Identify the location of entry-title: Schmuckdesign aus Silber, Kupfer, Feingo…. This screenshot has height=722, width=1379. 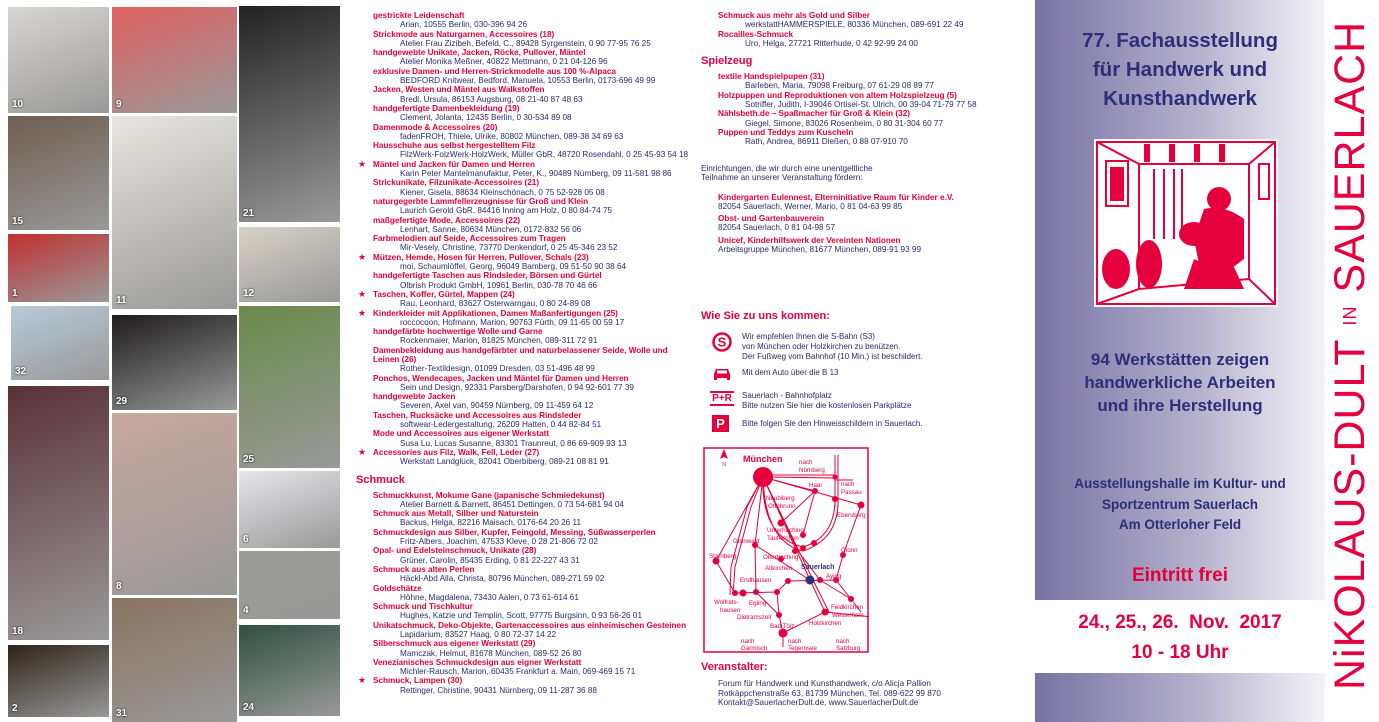
(514, 532).